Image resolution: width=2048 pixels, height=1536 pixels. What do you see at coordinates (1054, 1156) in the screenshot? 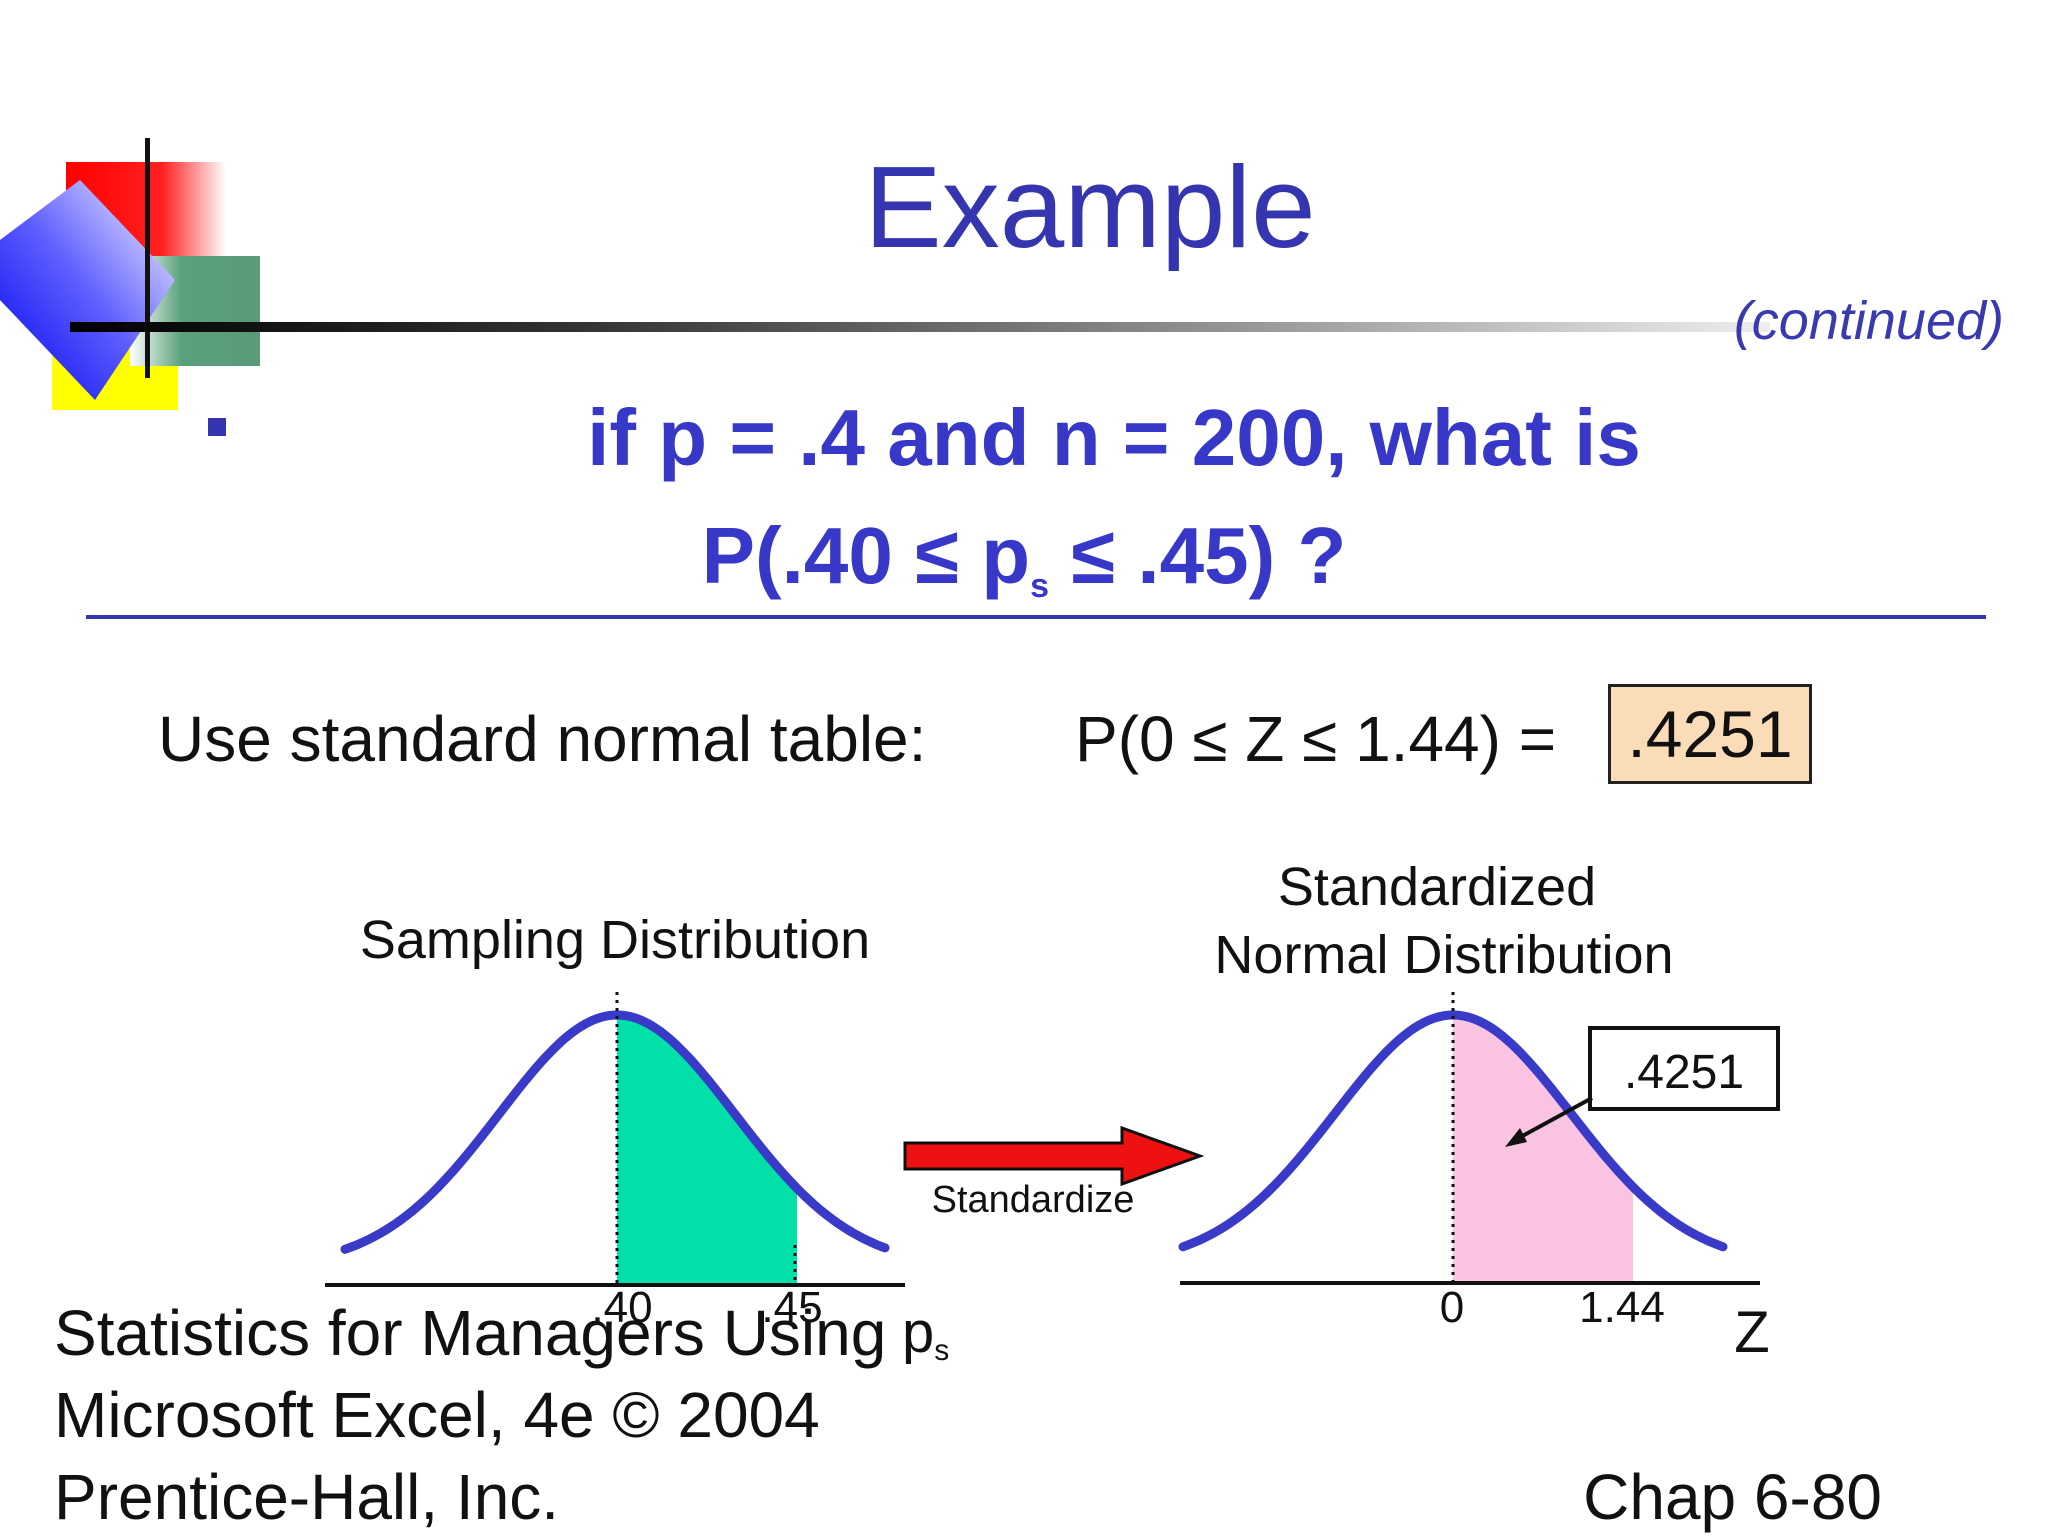
I see `standardize-arrow` at bounding box center [1054, 1156].